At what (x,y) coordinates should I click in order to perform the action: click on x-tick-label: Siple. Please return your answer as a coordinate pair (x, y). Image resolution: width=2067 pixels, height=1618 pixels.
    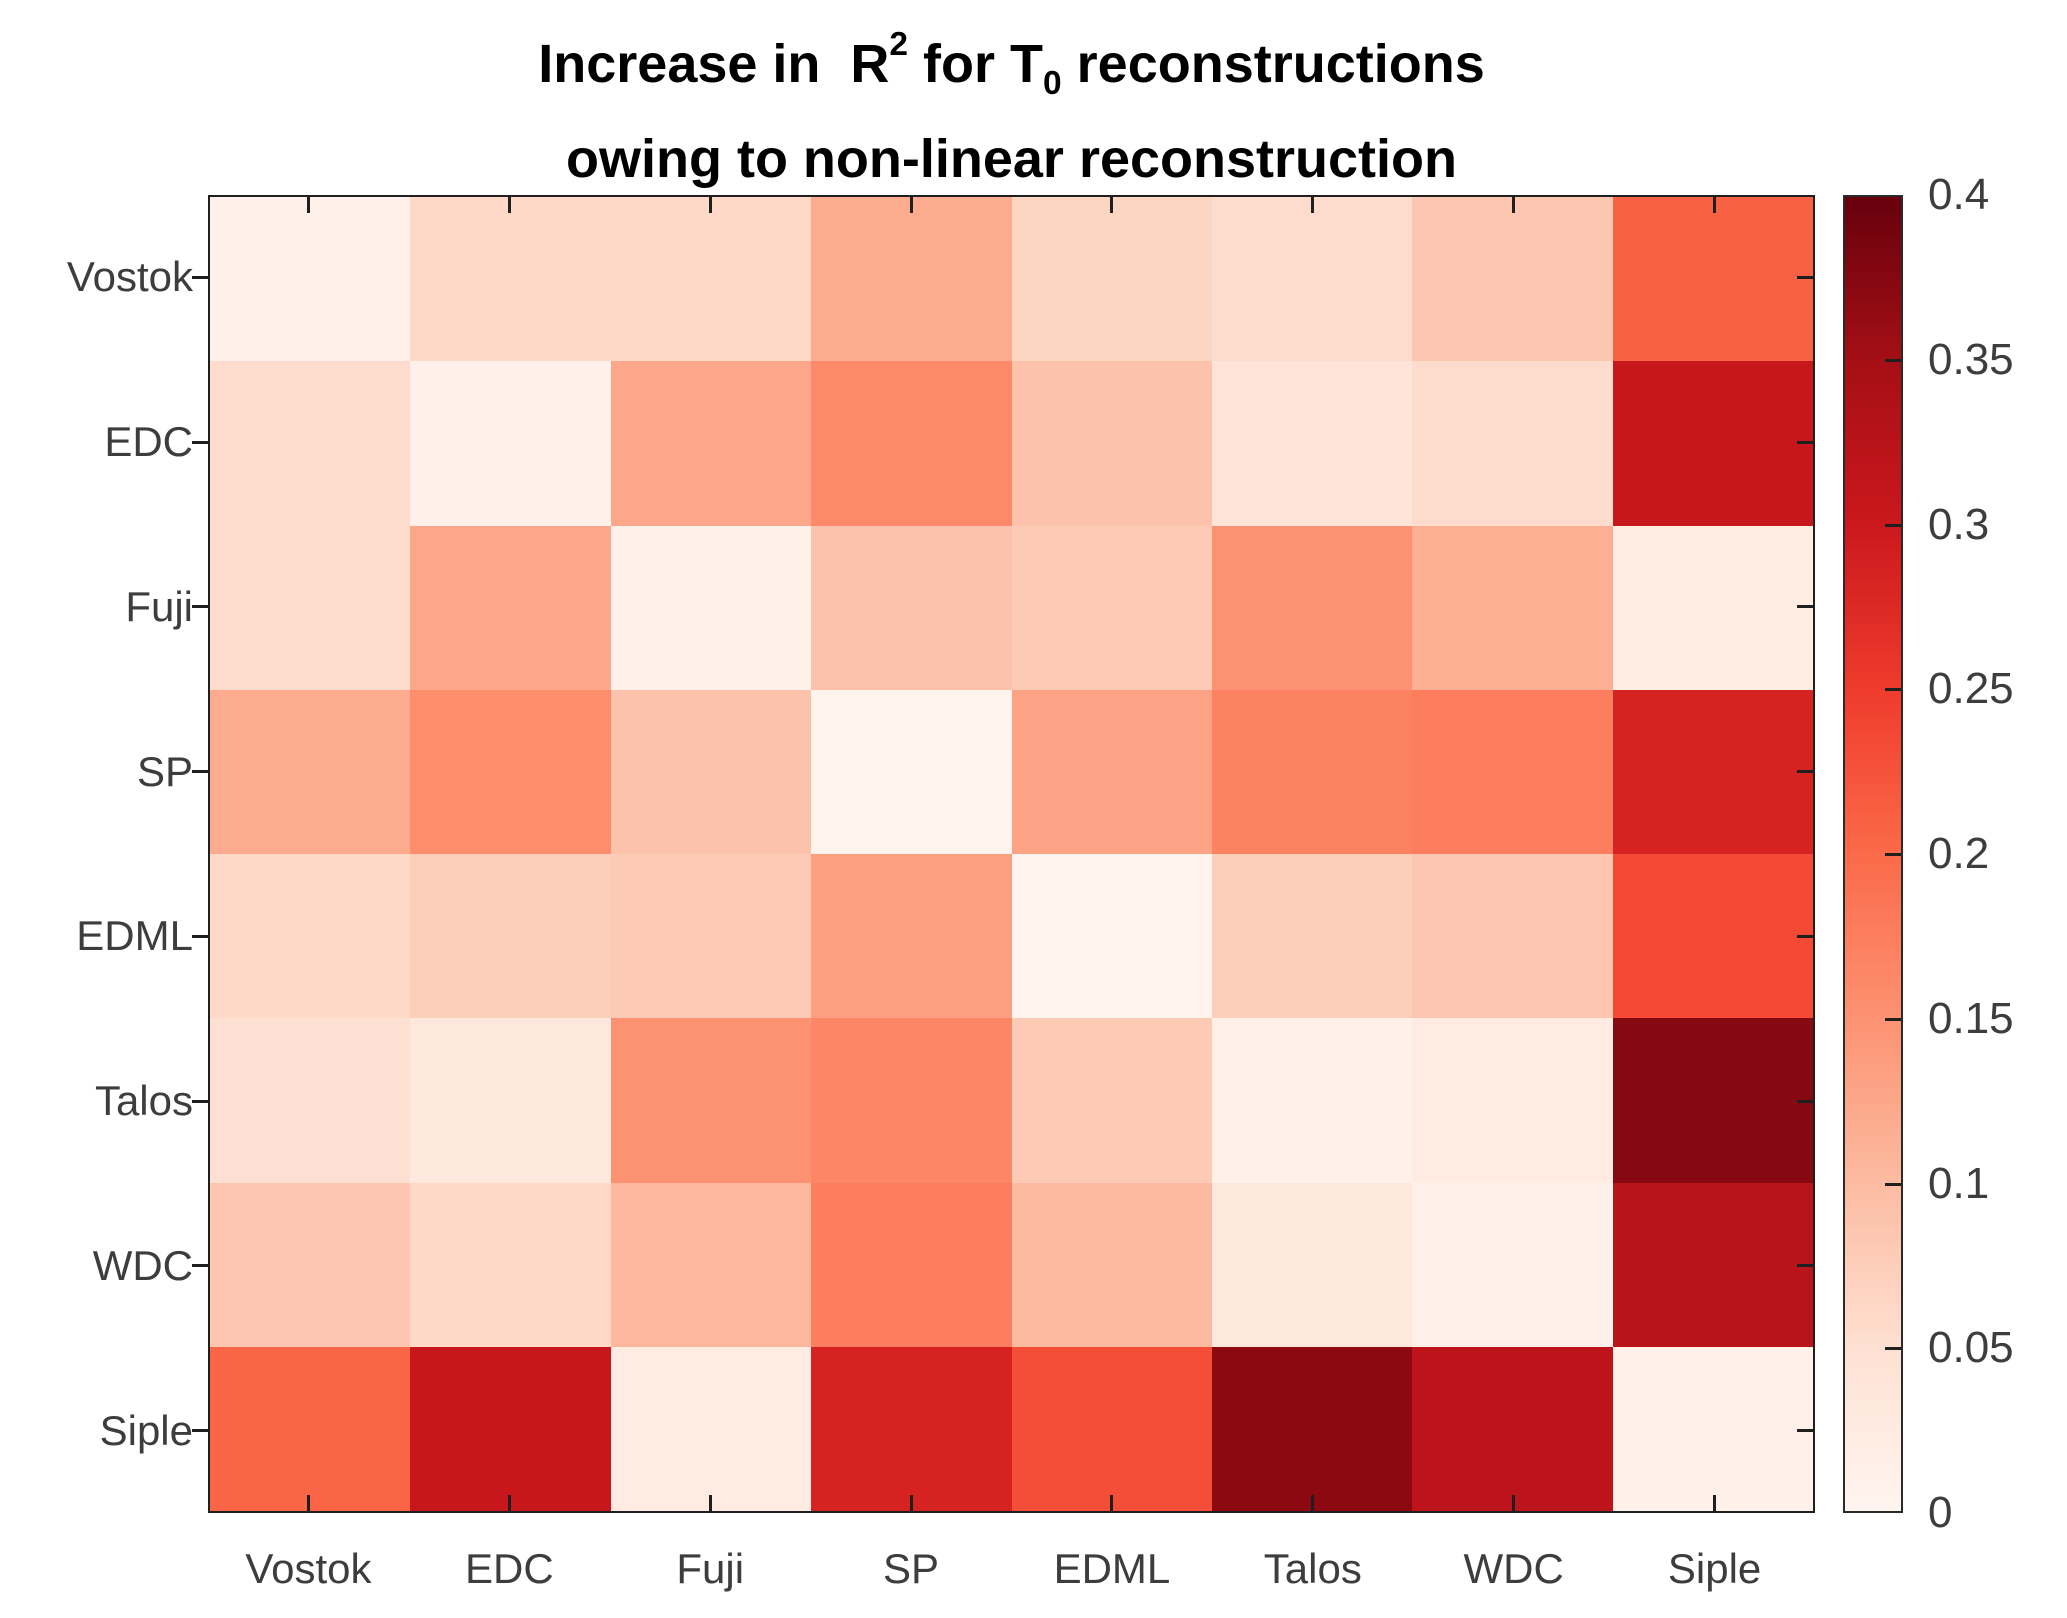
    Looking at the image, I should click on (1714, 1568).